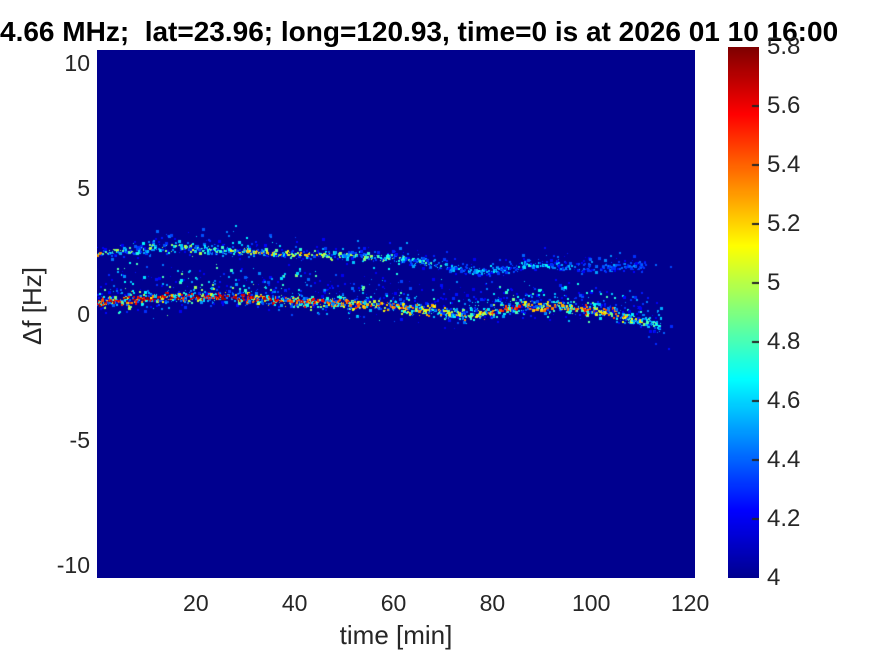 This screenshot has height=656, width=875. Describe the element at coordinates (591, 603) in the screenshot. I see `x-tick-label: 100` at that location.